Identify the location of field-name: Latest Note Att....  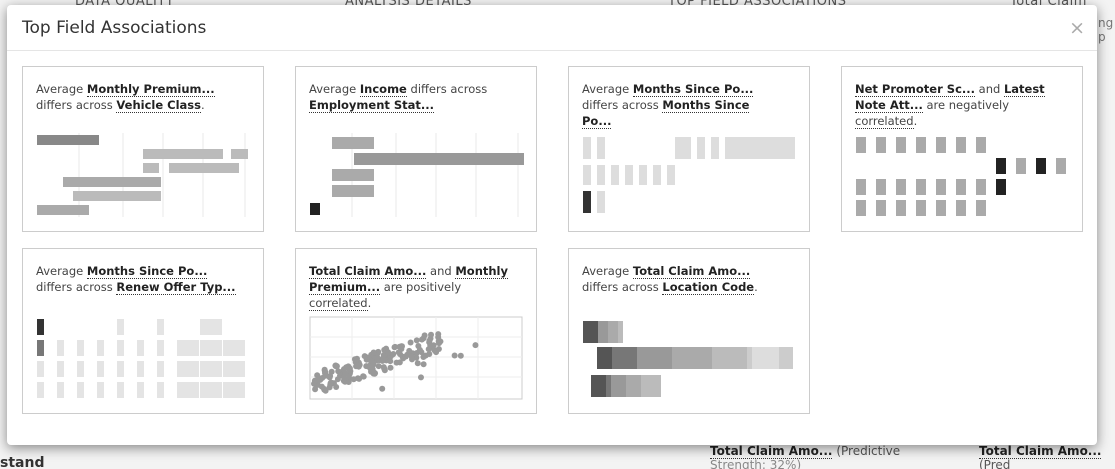
(950, 97).